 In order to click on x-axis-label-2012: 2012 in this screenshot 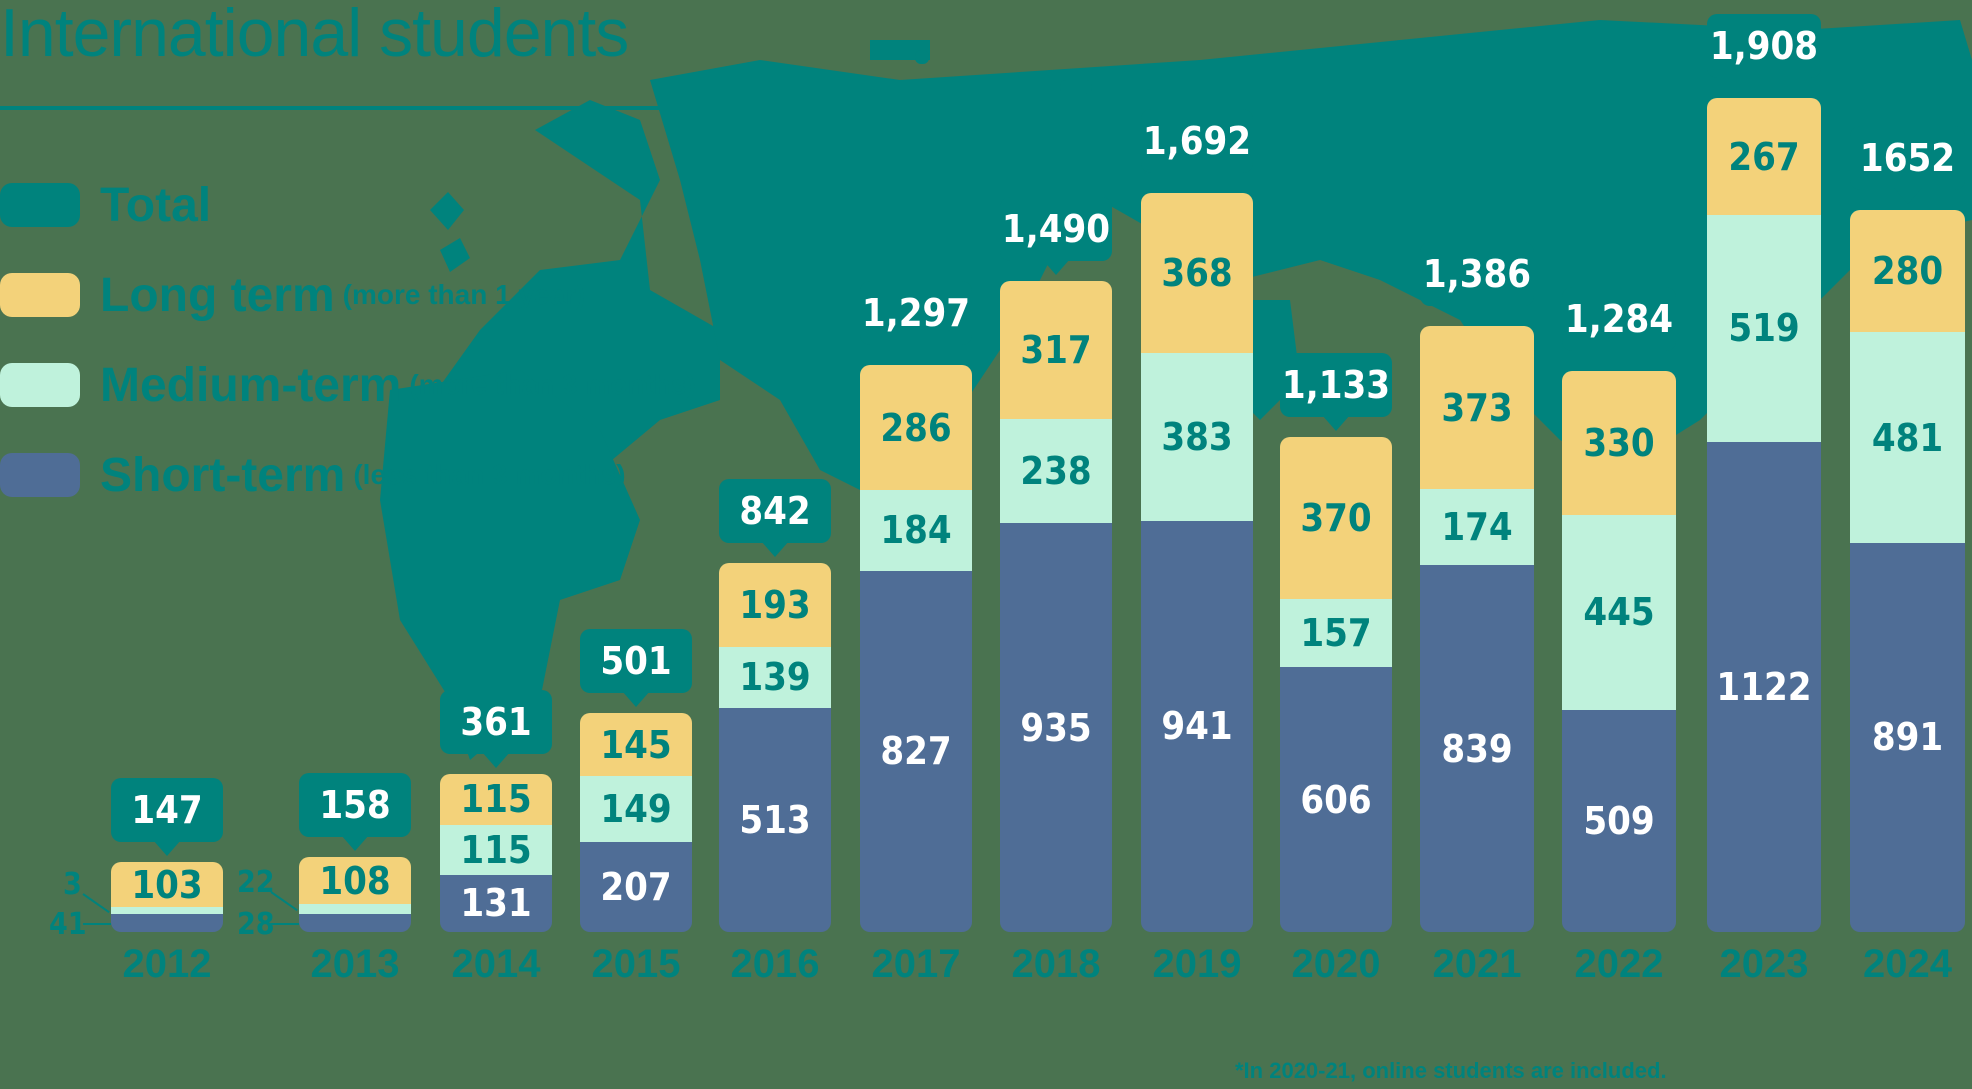, I will do `click(167, 964)`.